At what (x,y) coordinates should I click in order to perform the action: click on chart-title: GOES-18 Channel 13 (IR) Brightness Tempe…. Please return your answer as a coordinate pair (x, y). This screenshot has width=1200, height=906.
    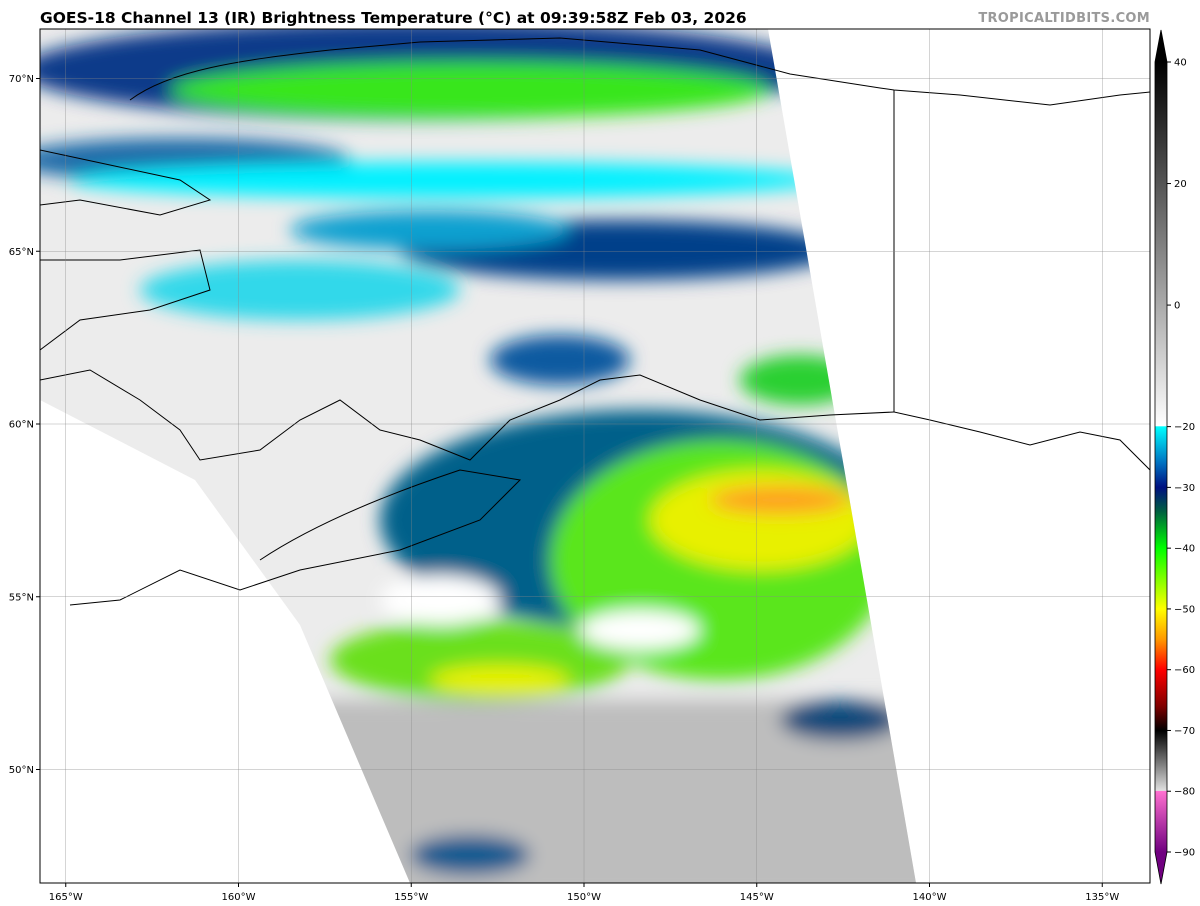
    Looking at the image, I should click on (393, 18).